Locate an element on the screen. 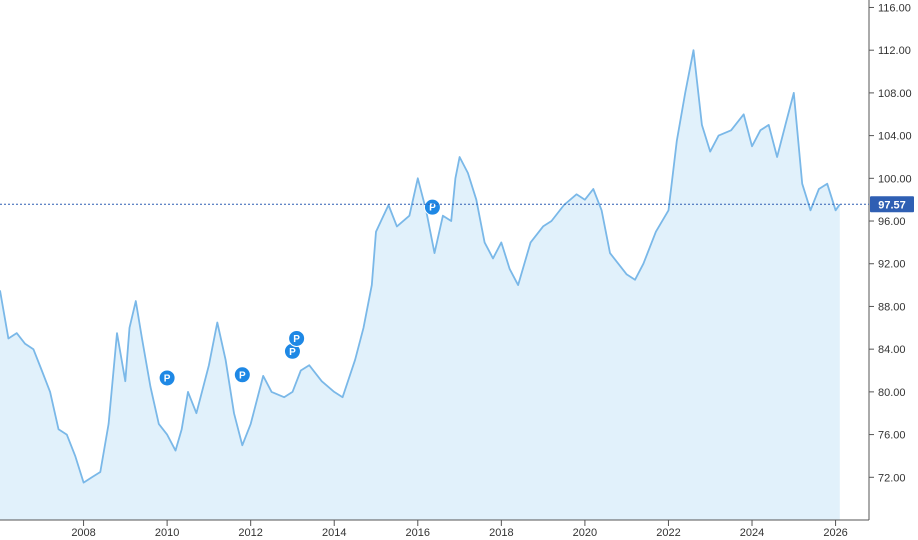 The image size is (918, 540). x-tick-label: 2008 is located at coordinates (83, 533).